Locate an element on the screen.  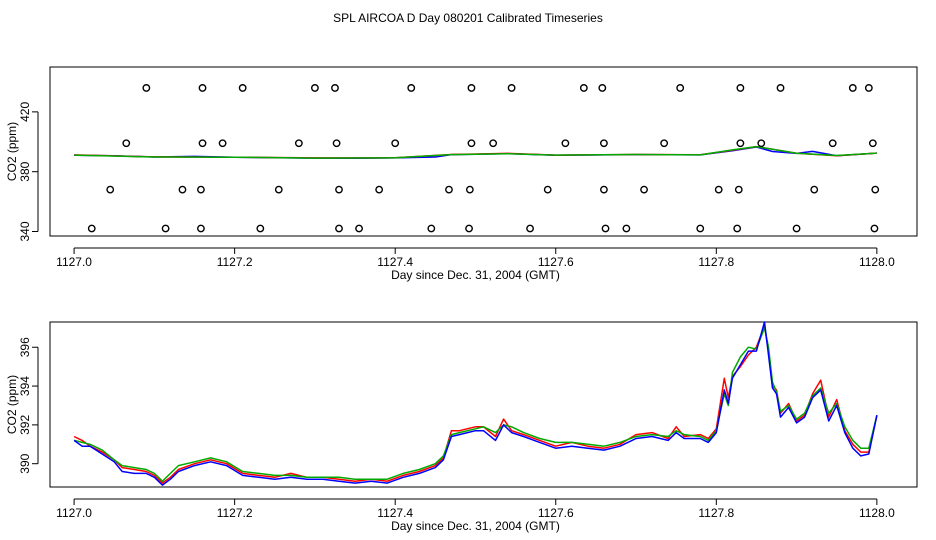
y-tick-label: 390 is located at coordinates (25, 463).